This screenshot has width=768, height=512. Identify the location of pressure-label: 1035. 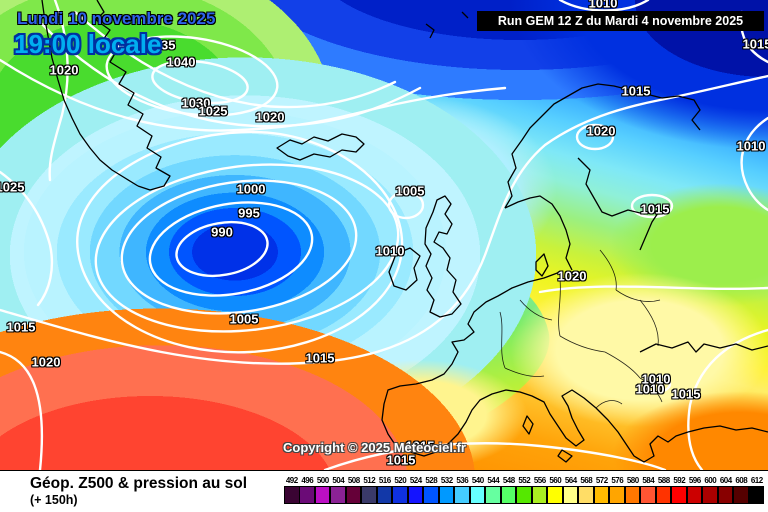
(161, 45).